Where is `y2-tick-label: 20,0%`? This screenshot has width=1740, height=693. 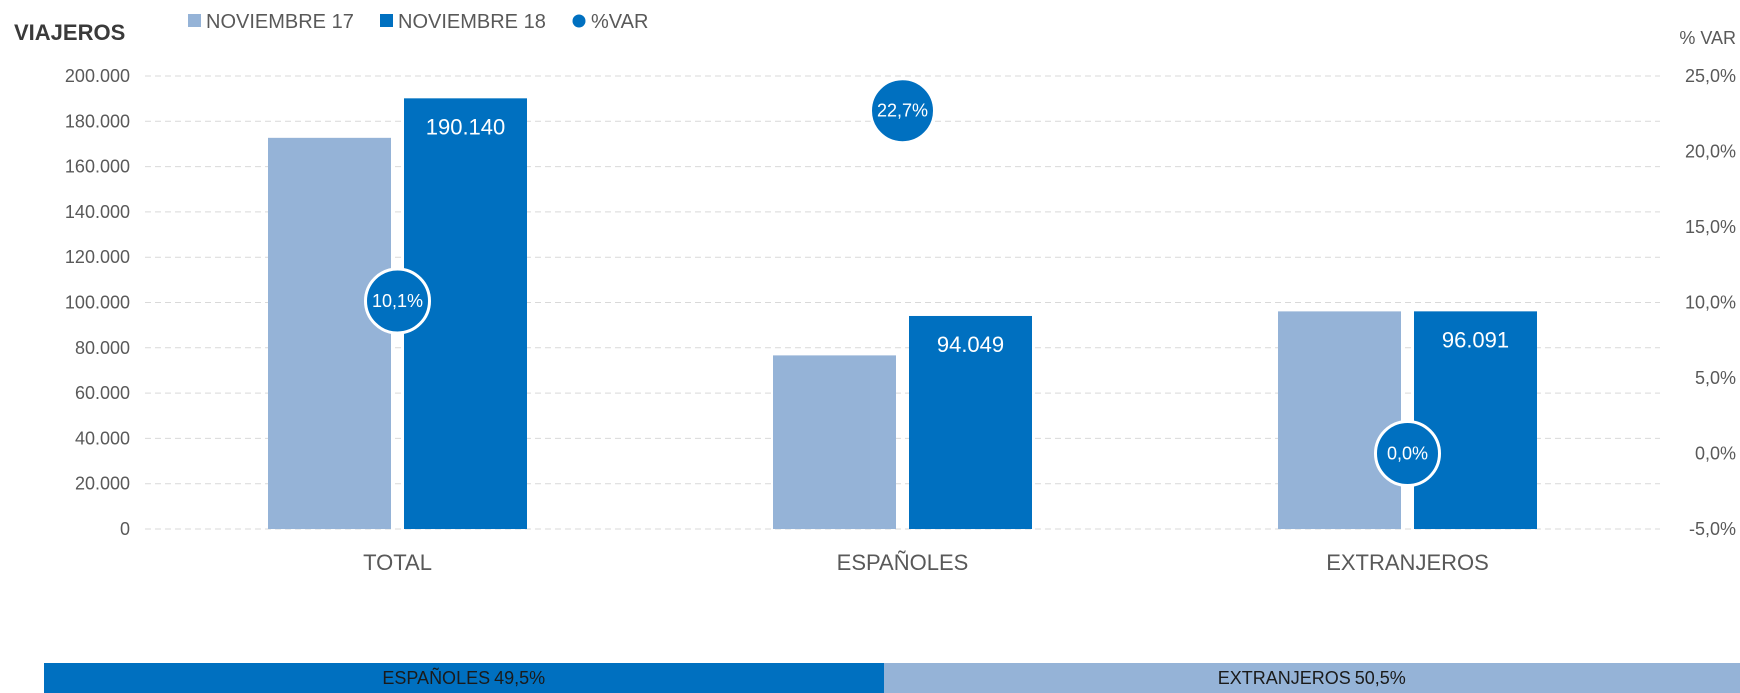
y2-tick-label: 20,0% is located at coordinates (1710, 152).